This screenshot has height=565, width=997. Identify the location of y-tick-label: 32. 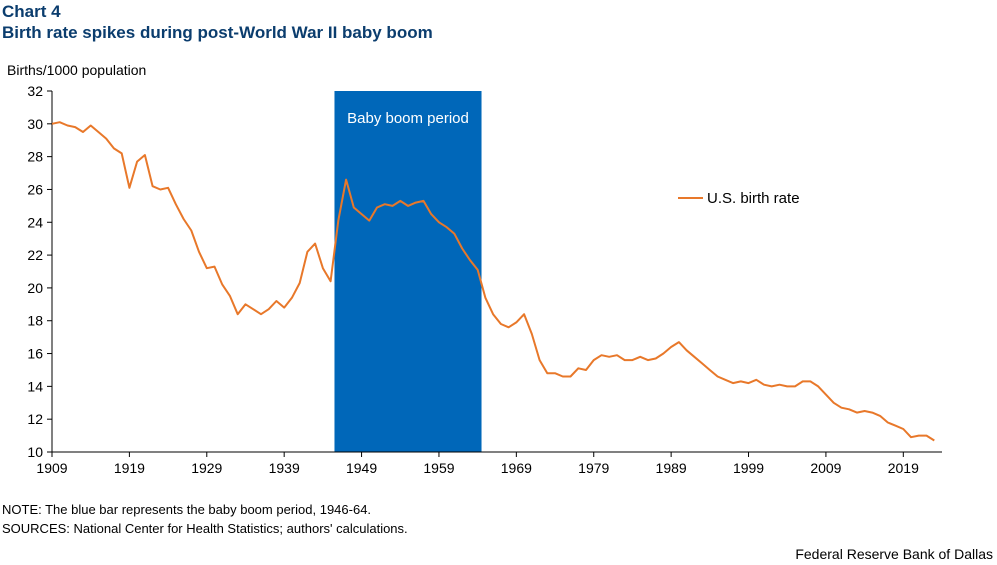
(35, 91).